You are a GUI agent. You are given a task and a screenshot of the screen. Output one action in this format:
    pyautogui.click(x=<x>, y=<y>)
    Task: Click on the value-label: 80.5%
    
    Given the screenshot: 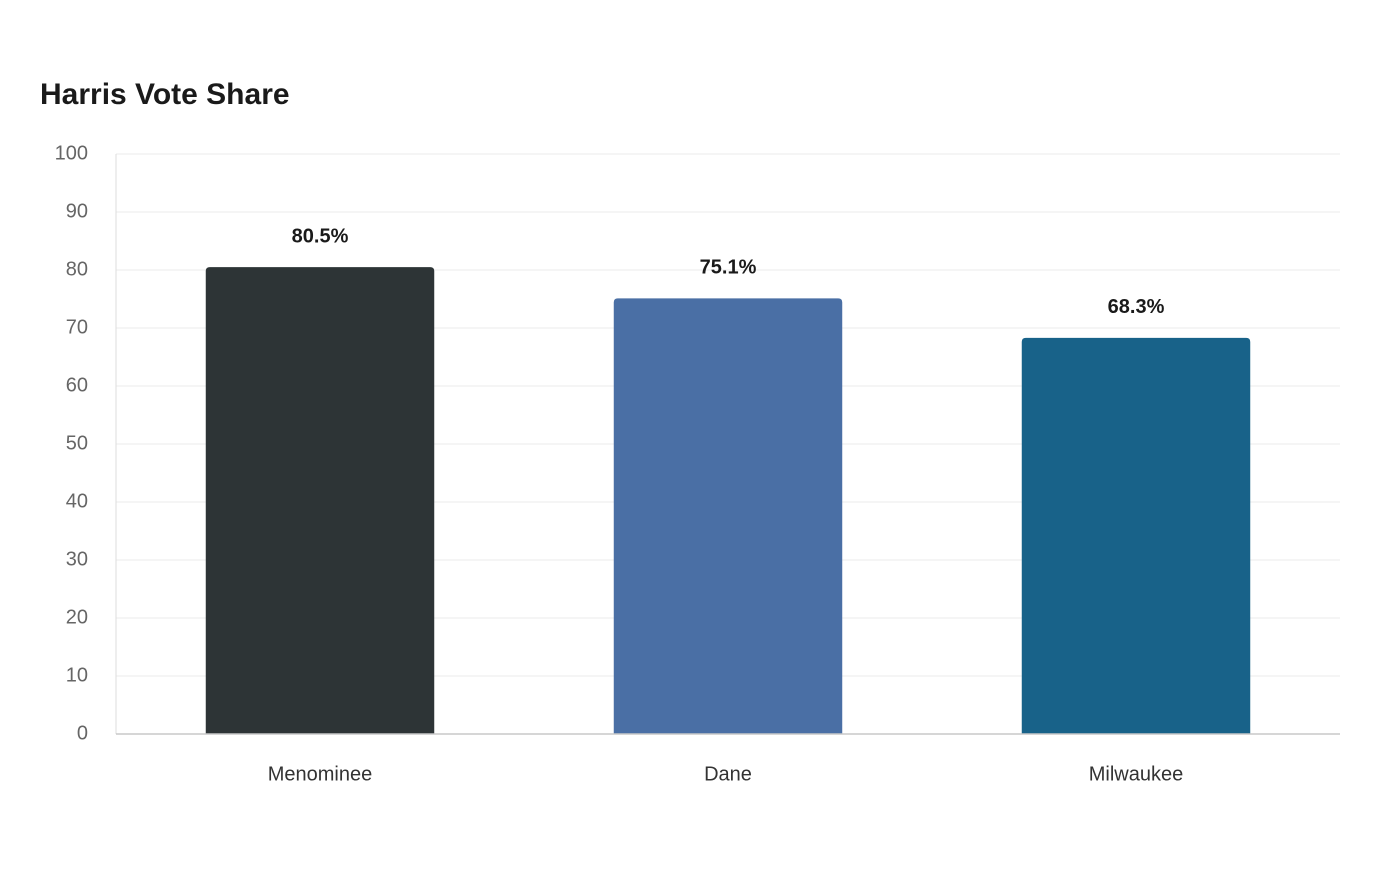 What is the action you would take?
    pyautogui.click(x=320, y=236)
    